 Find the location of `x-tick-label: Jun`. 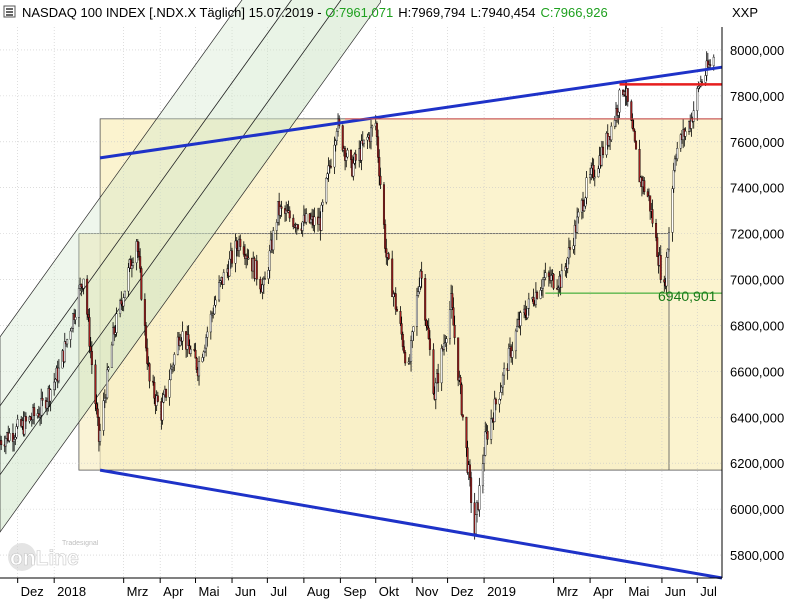

x-tick-label: Jun is located at coordinates (245, 591).